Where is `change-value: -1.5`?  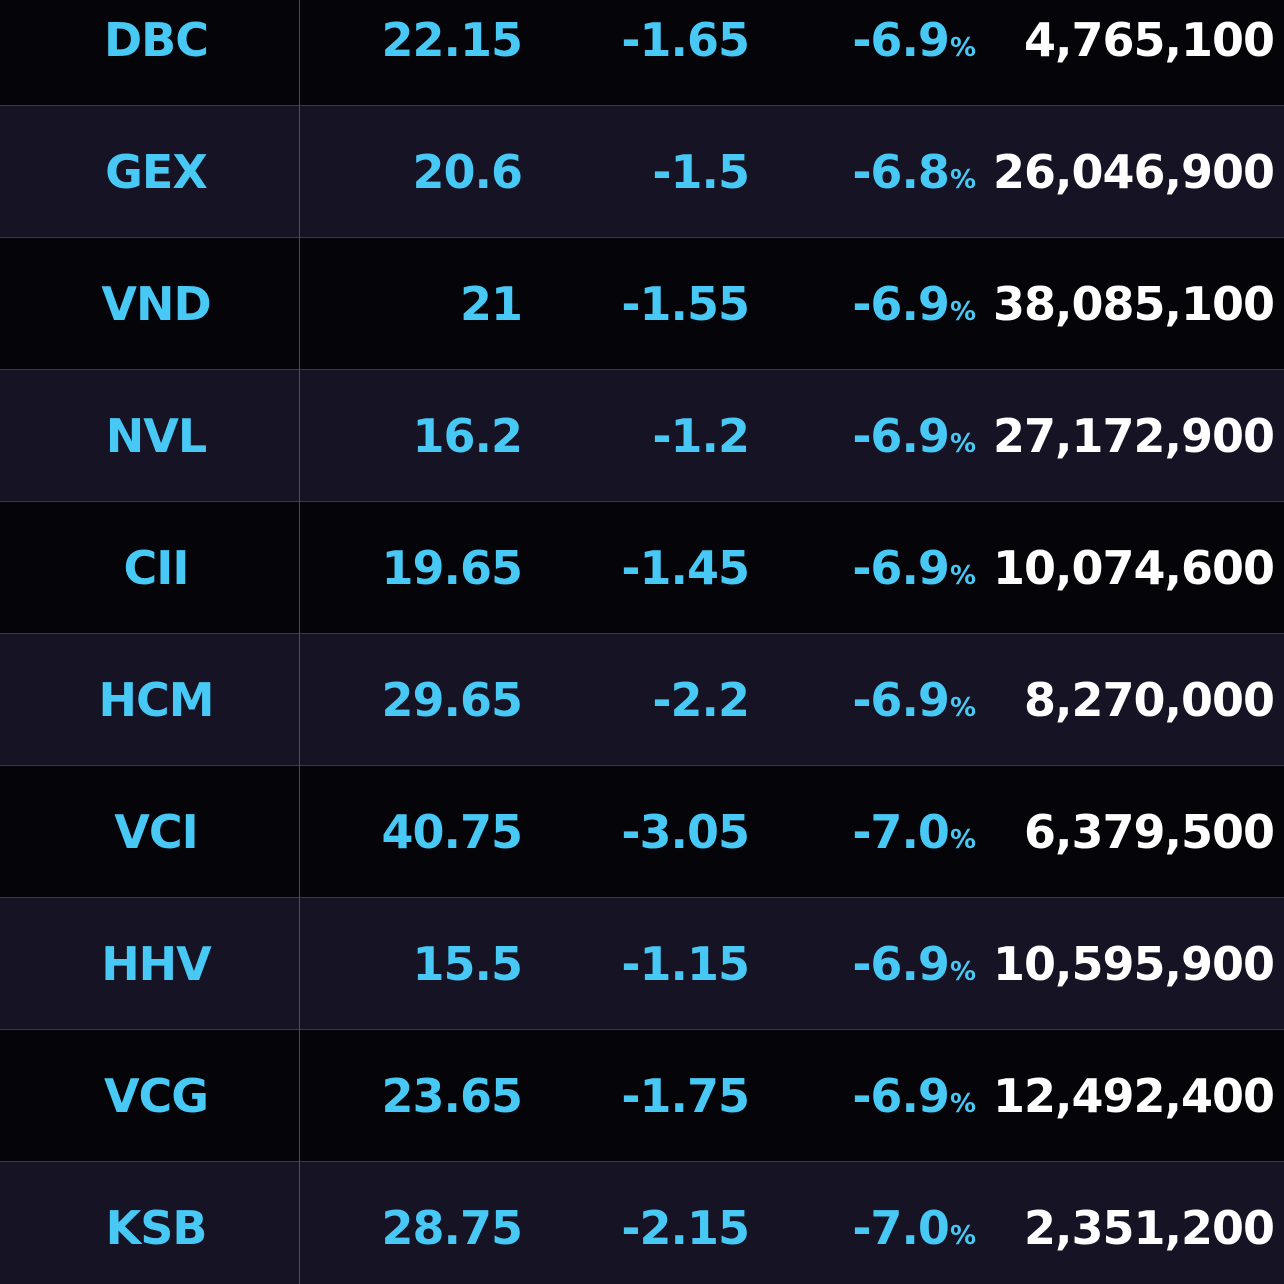 change-value: -1.5 is located at coordinates (701, 171).